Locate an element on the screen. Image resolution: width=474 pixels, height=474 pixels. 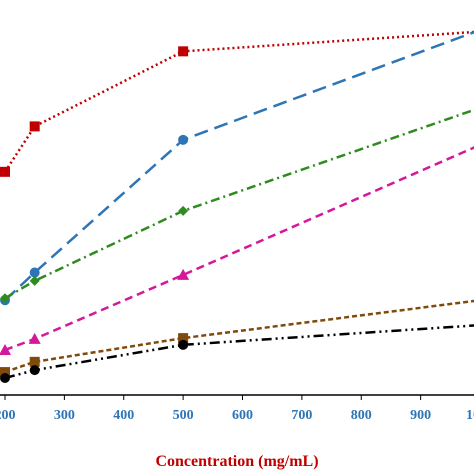
x-tick-label: 200 is located at coordinates (8, 415).